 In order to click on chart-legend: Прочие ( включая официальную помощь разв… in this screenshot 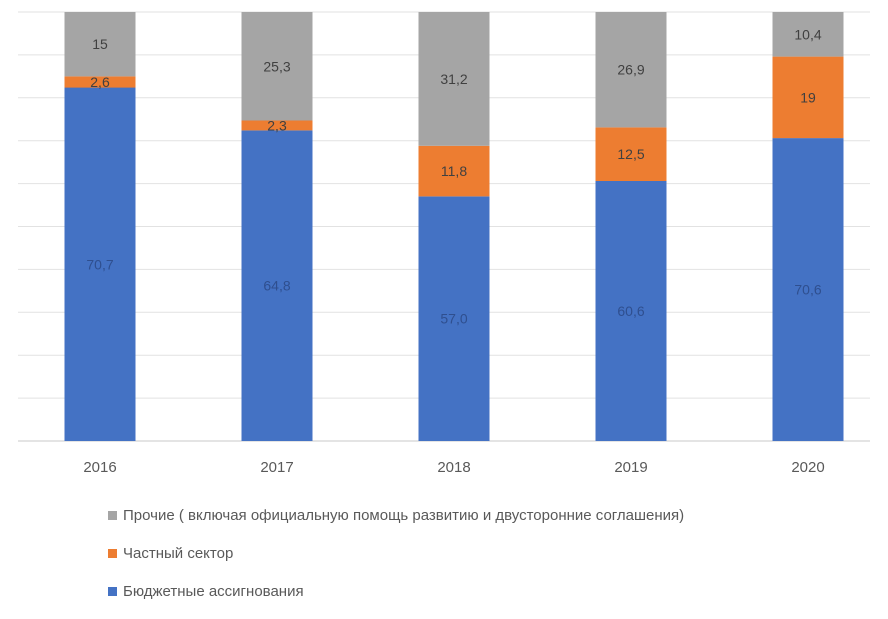, I will do `click(396, 562)`.